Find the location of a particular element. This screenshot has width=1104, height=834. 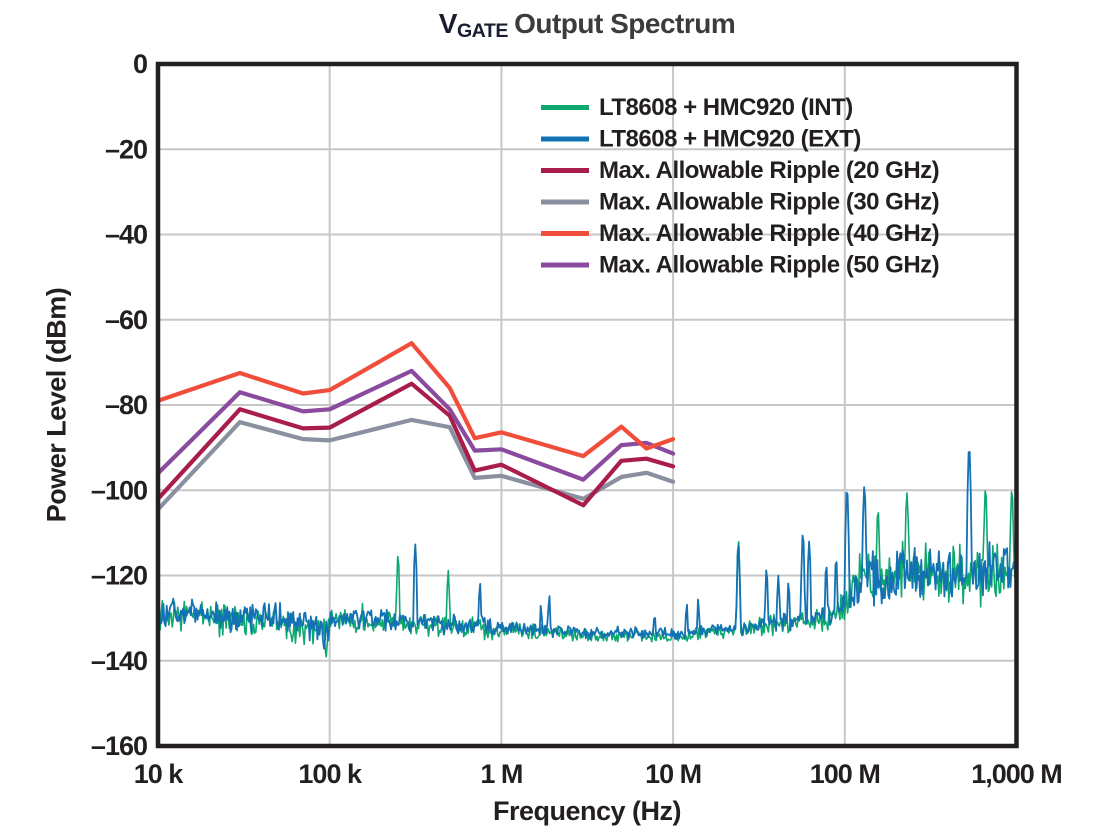

legend-label: LT8608 + HMC920 (INT) is located at coordinates (726, 107).